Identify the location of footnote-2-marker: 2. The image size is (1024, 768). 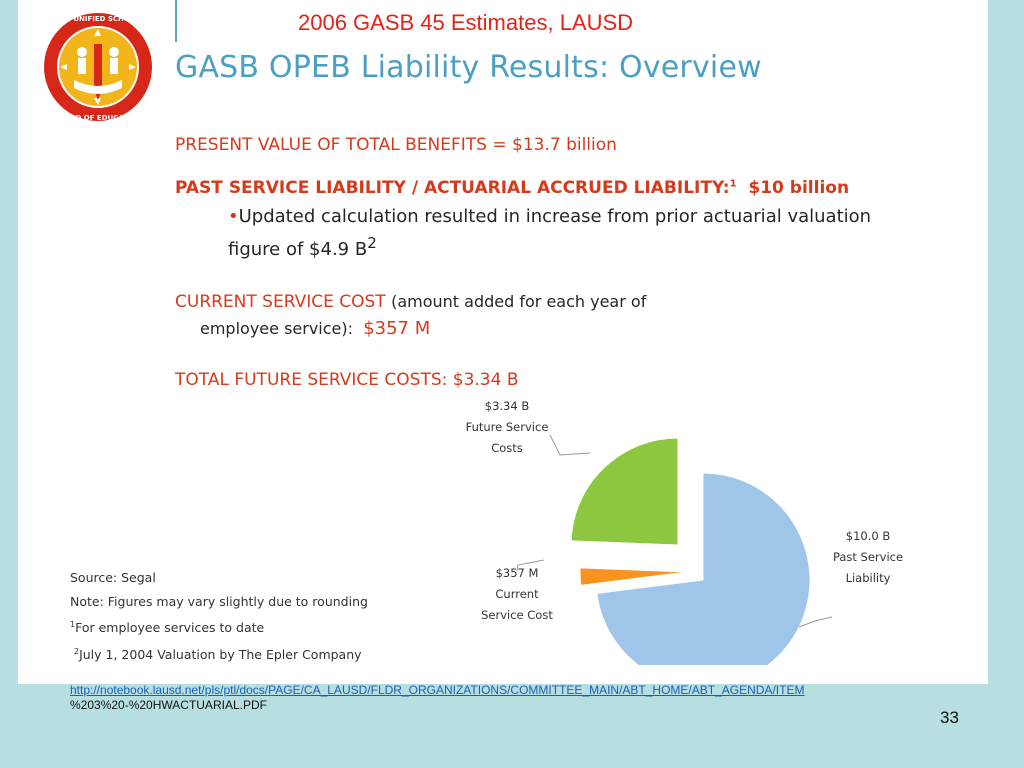
(76, 651).